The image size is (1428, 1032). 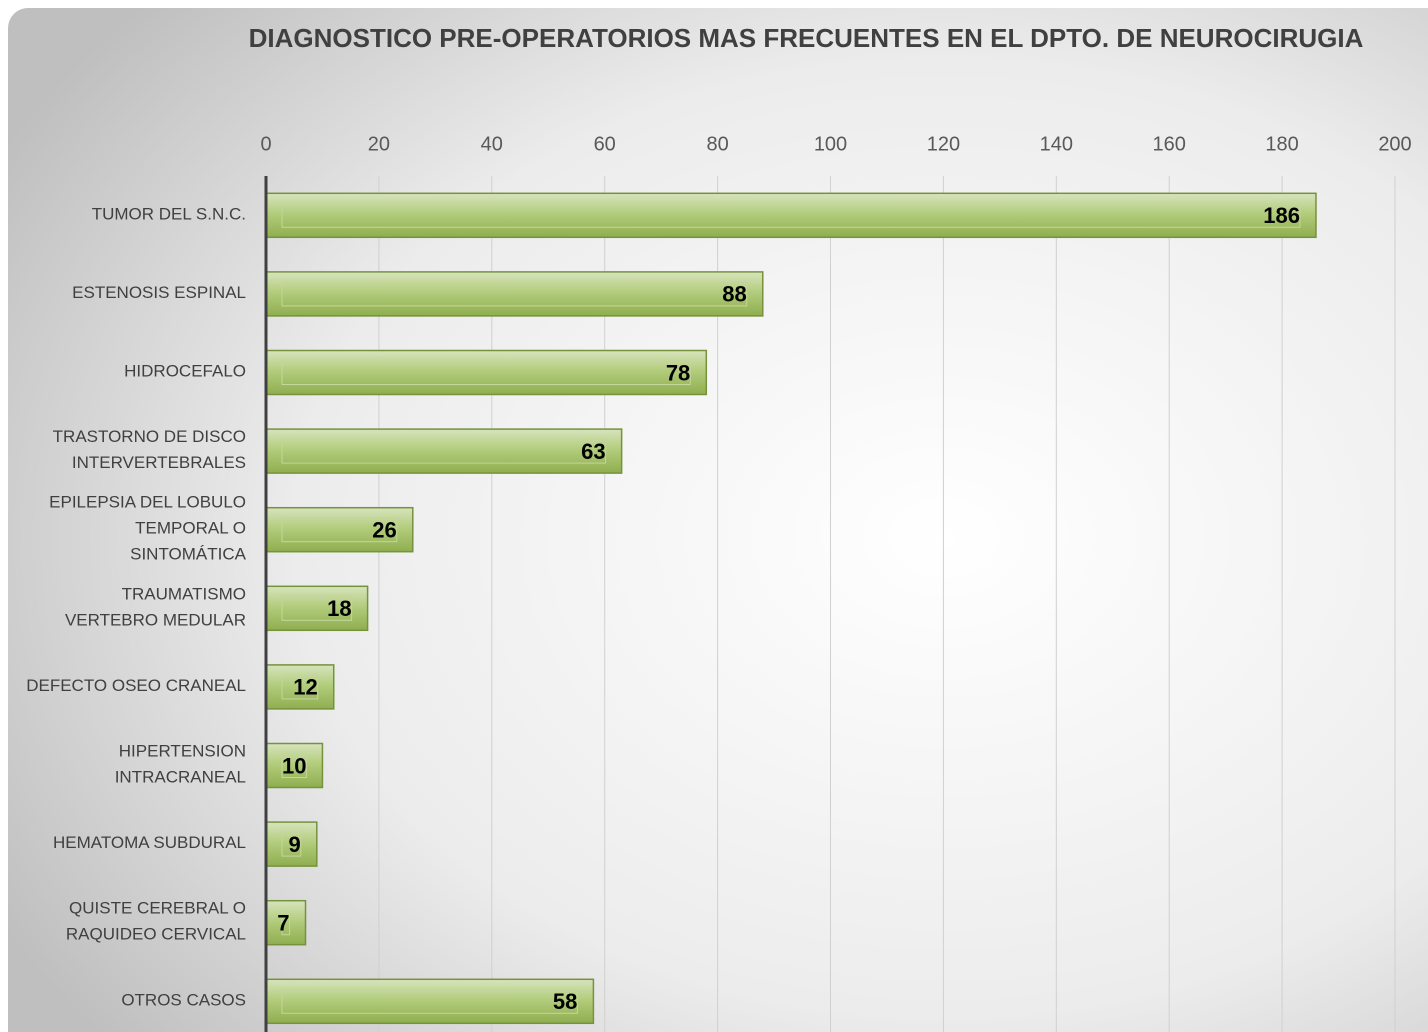 I want to click on y-tick-label: DEFECTO OSEO CRANEAL, so click(x=136, y=685).